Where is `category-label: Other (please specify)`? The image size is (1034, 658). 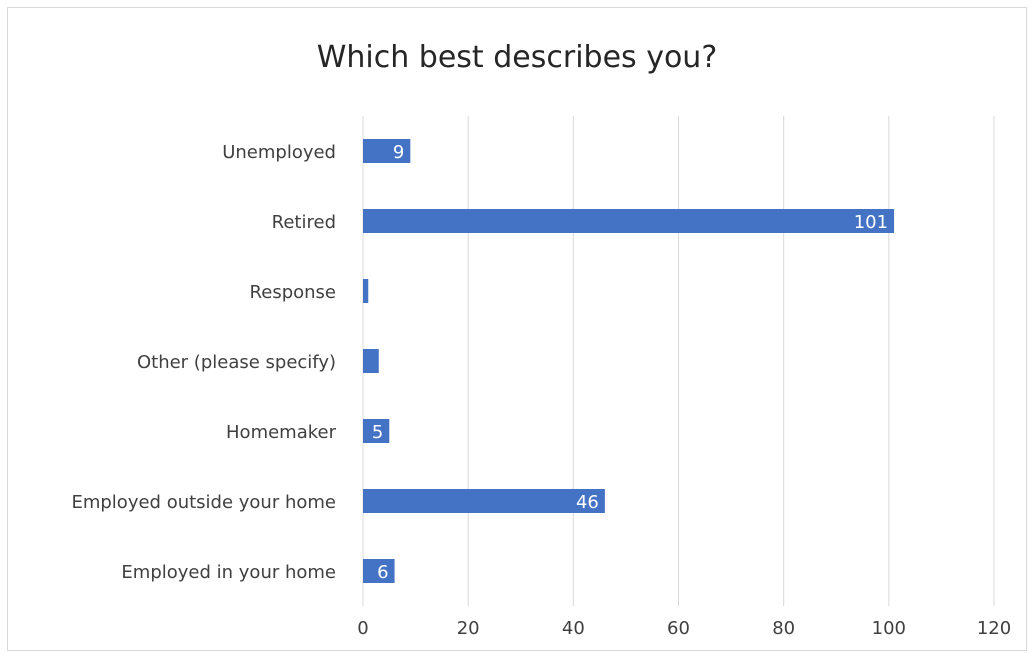 category-label: Other (please specify) is located at coordinates (236, 362).